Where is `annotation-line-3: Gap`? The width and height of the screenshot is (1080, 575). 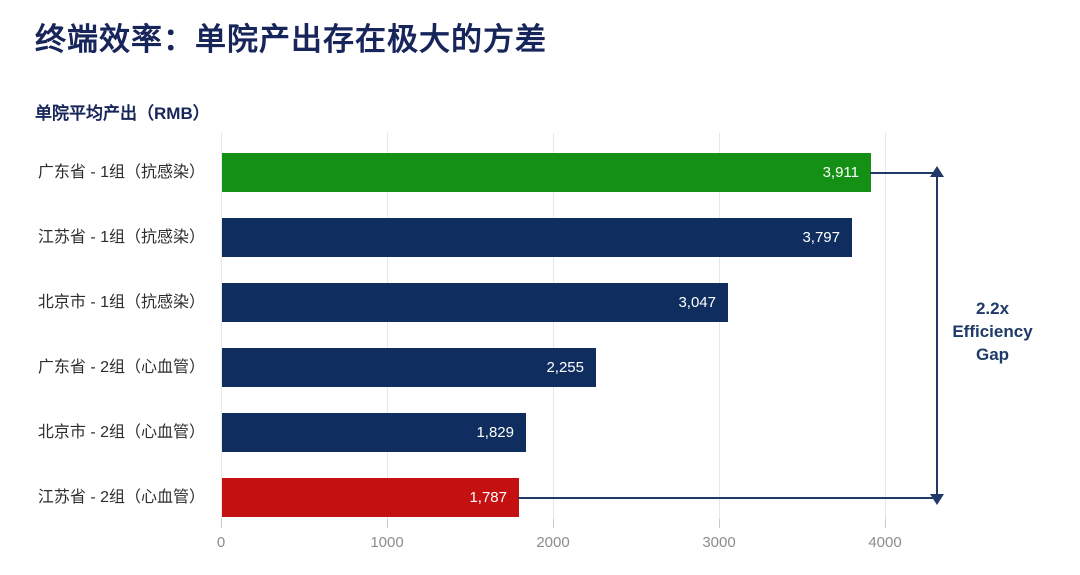
annotation-line-3: Gap is located at coordinates (992, 354).